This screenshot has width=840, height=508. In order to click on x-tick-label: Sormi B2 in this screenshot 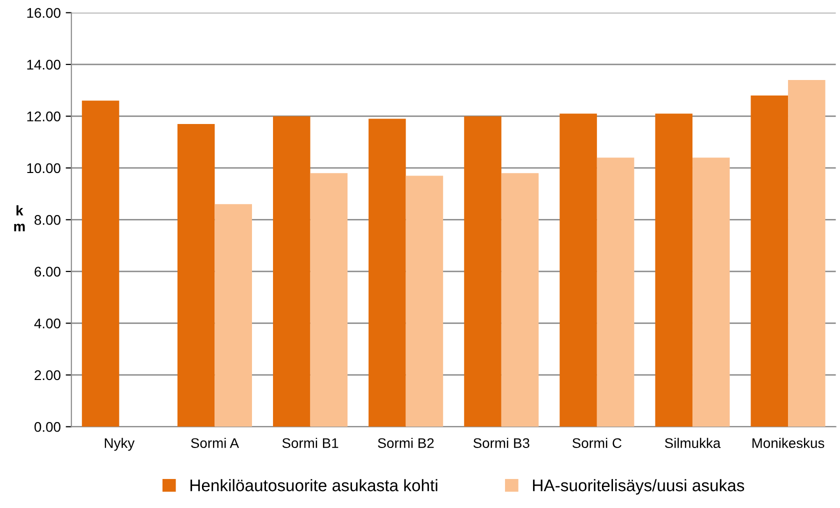, I will do `click(406, 443)`.